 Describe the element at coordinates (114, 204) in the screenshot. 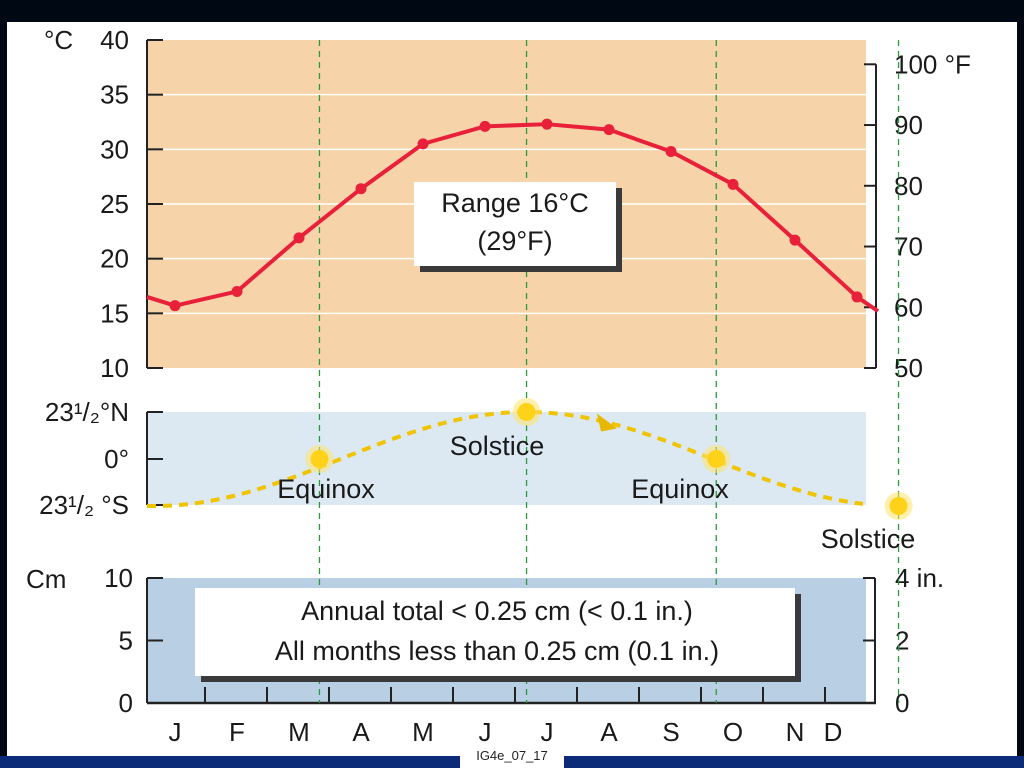

I see `temperature-tick-label: 25` at that location.